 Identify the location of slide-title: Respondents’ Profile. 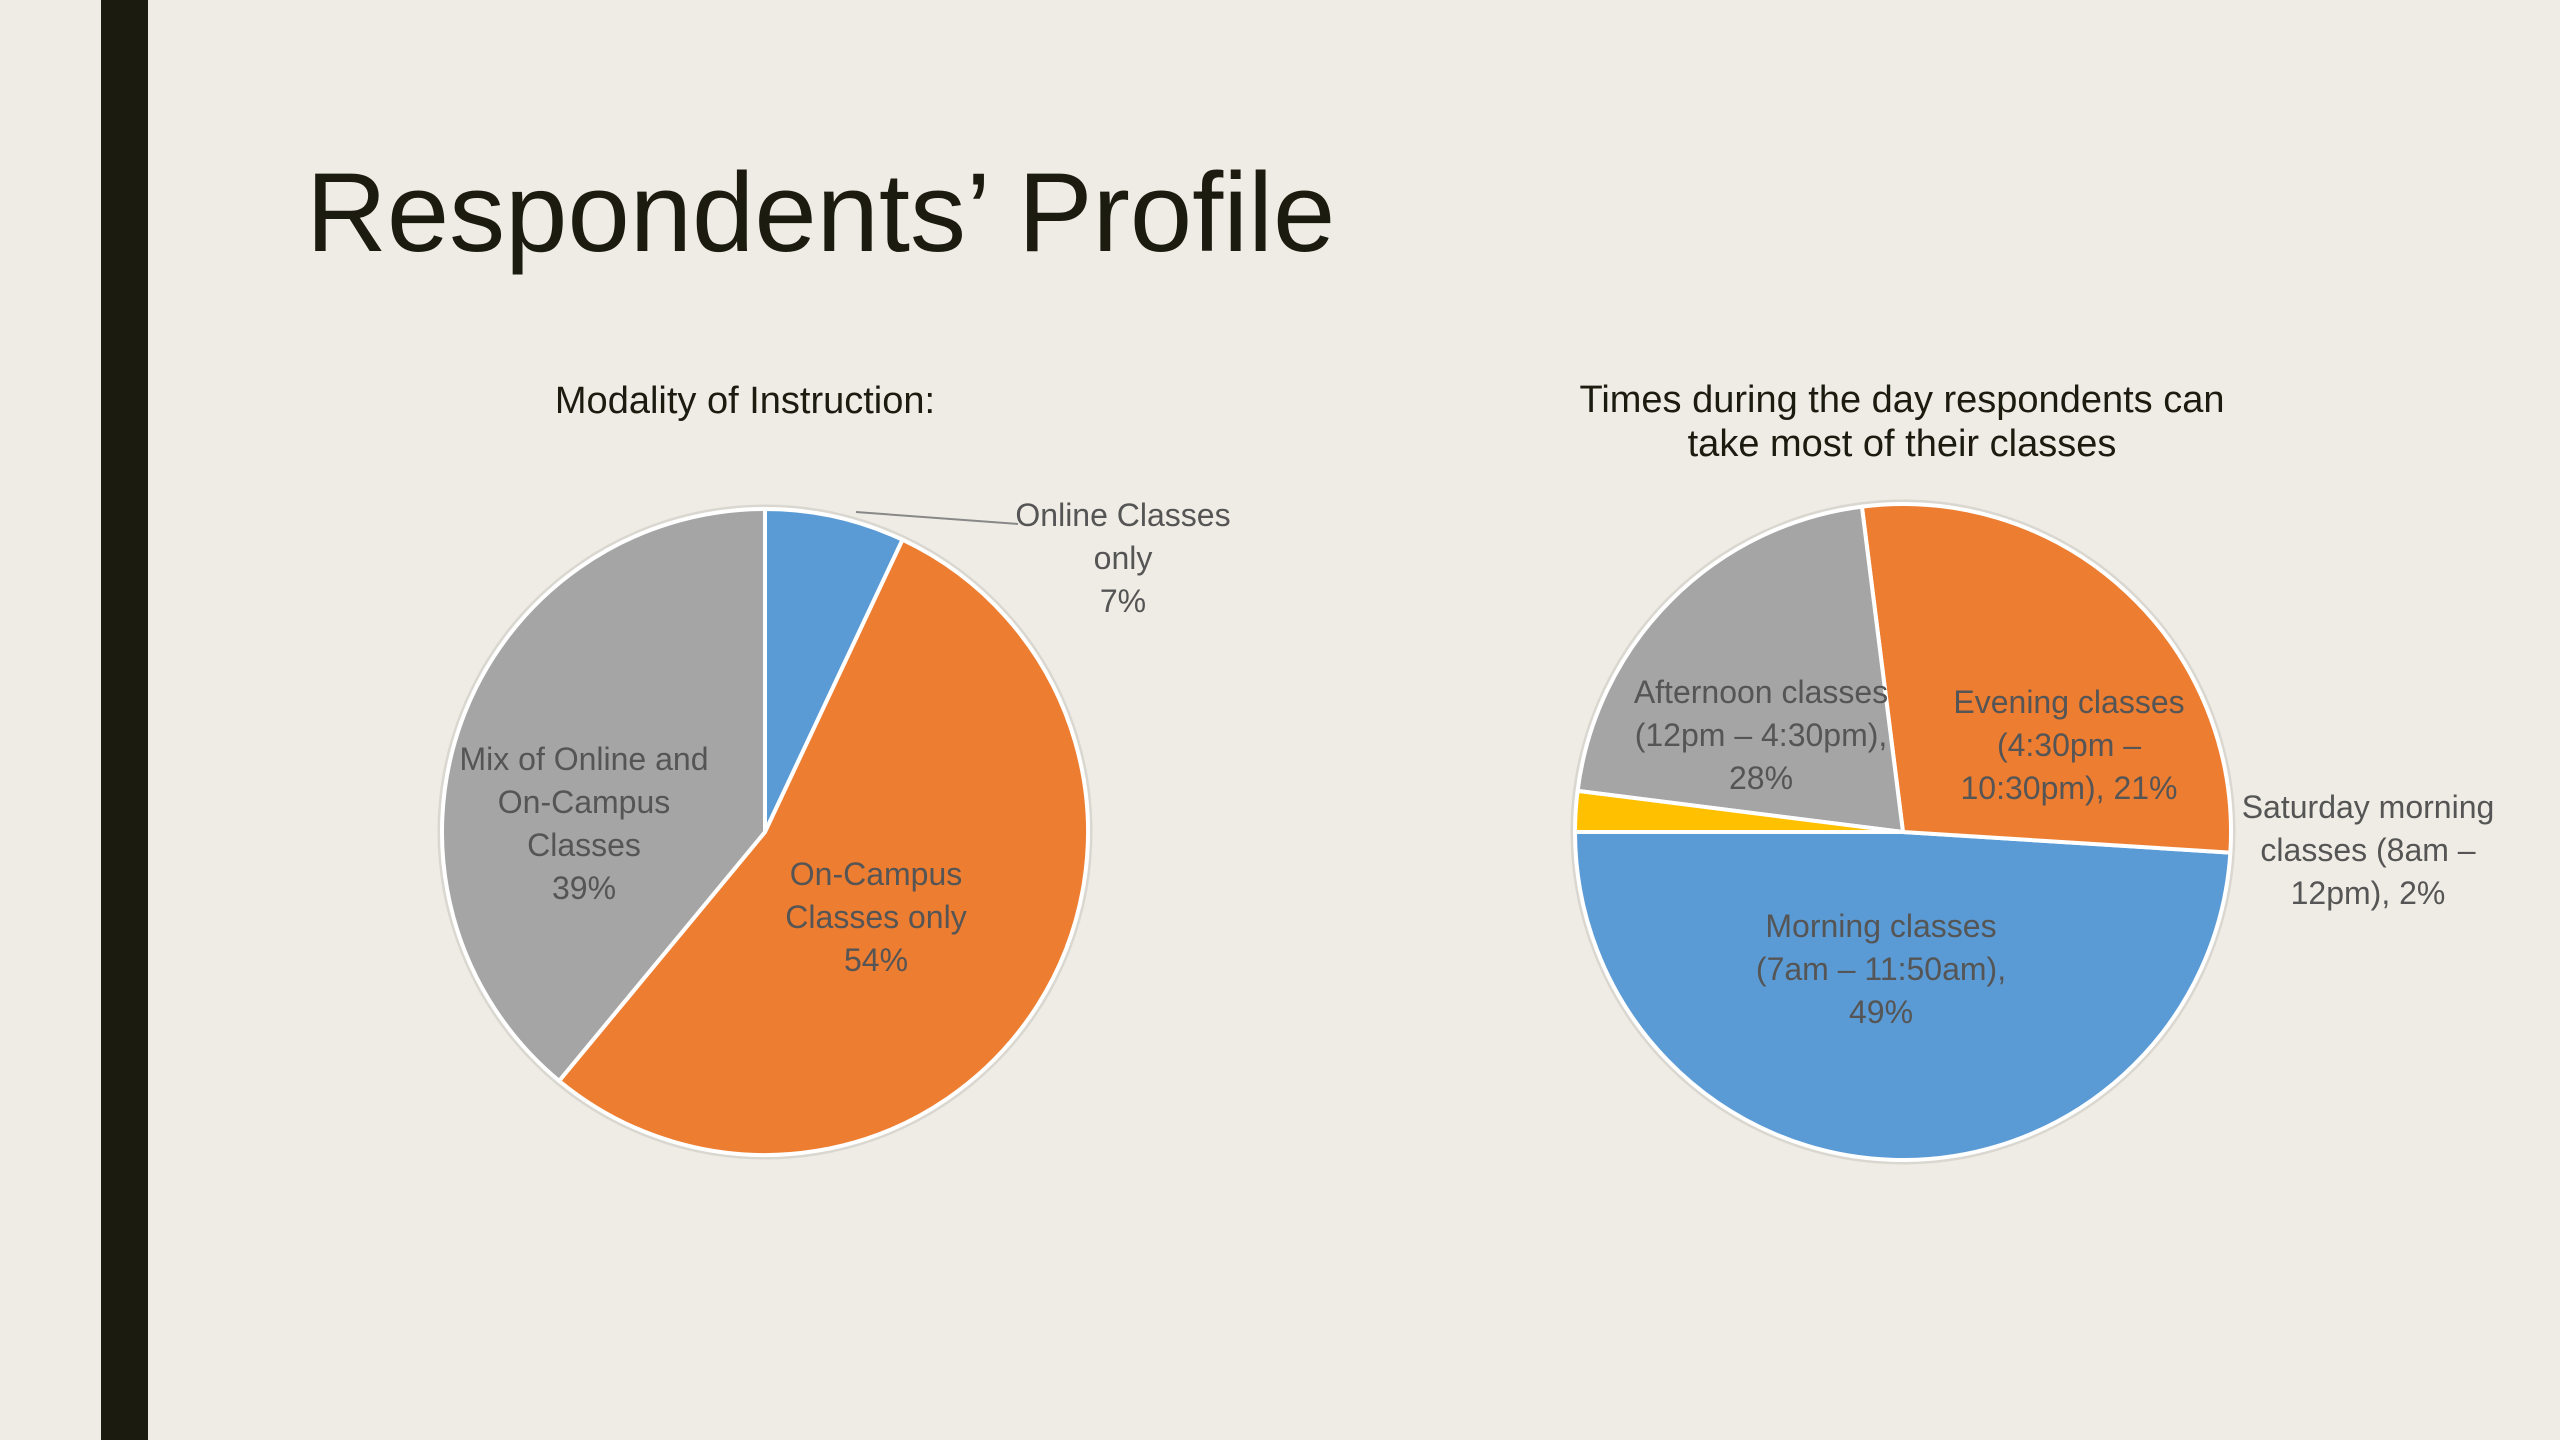
(821, 212).